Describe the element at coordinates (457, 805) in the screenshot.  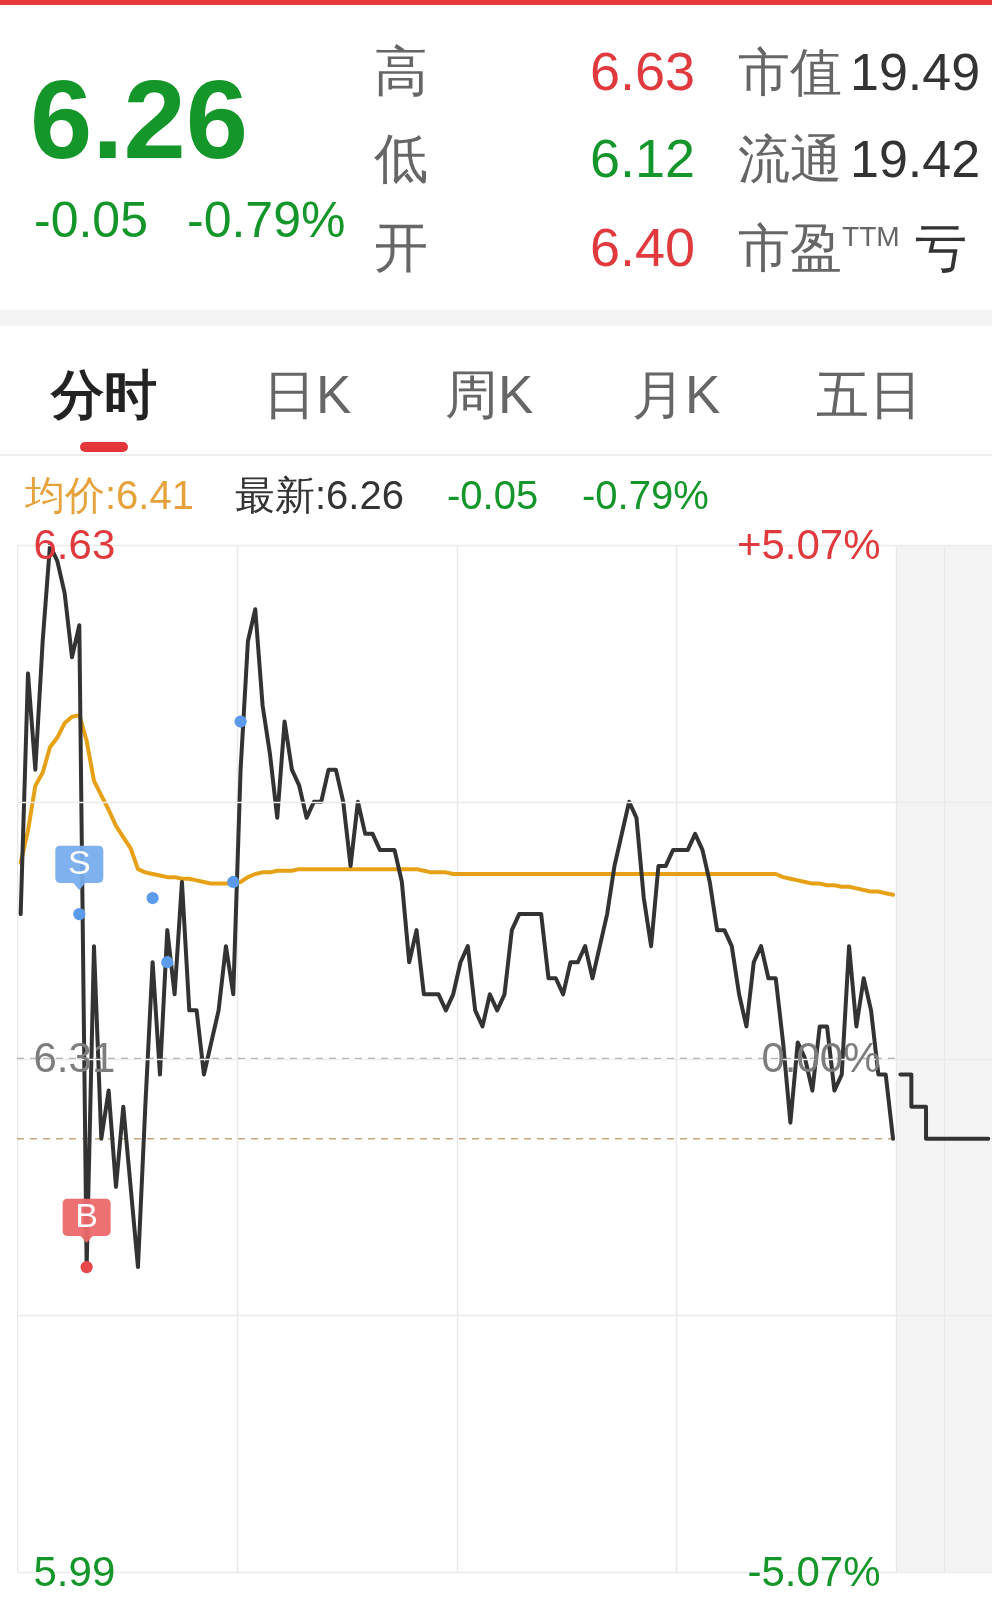
I see `line-series` at that location.